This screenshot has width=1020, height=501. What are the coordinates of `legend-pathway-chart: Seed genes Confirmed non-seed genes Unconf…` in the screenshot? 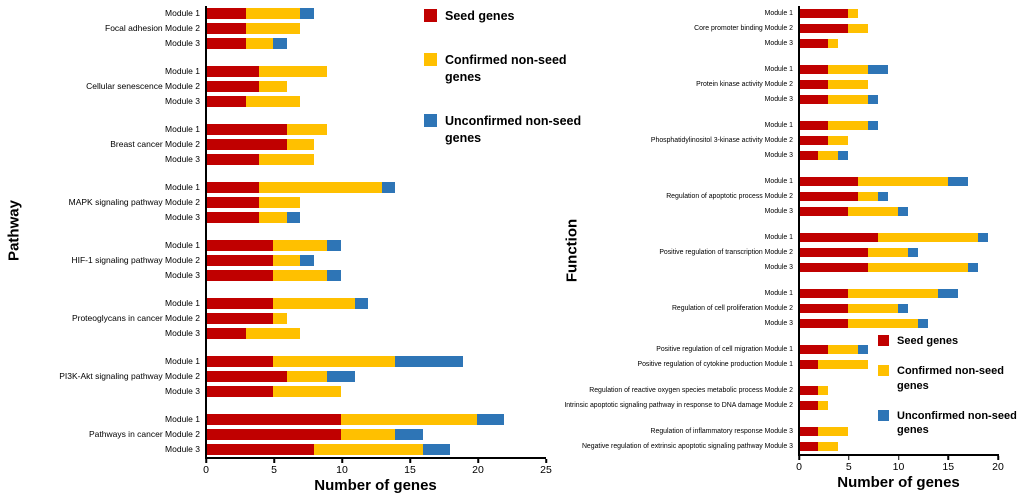 It's located at (511, 90).